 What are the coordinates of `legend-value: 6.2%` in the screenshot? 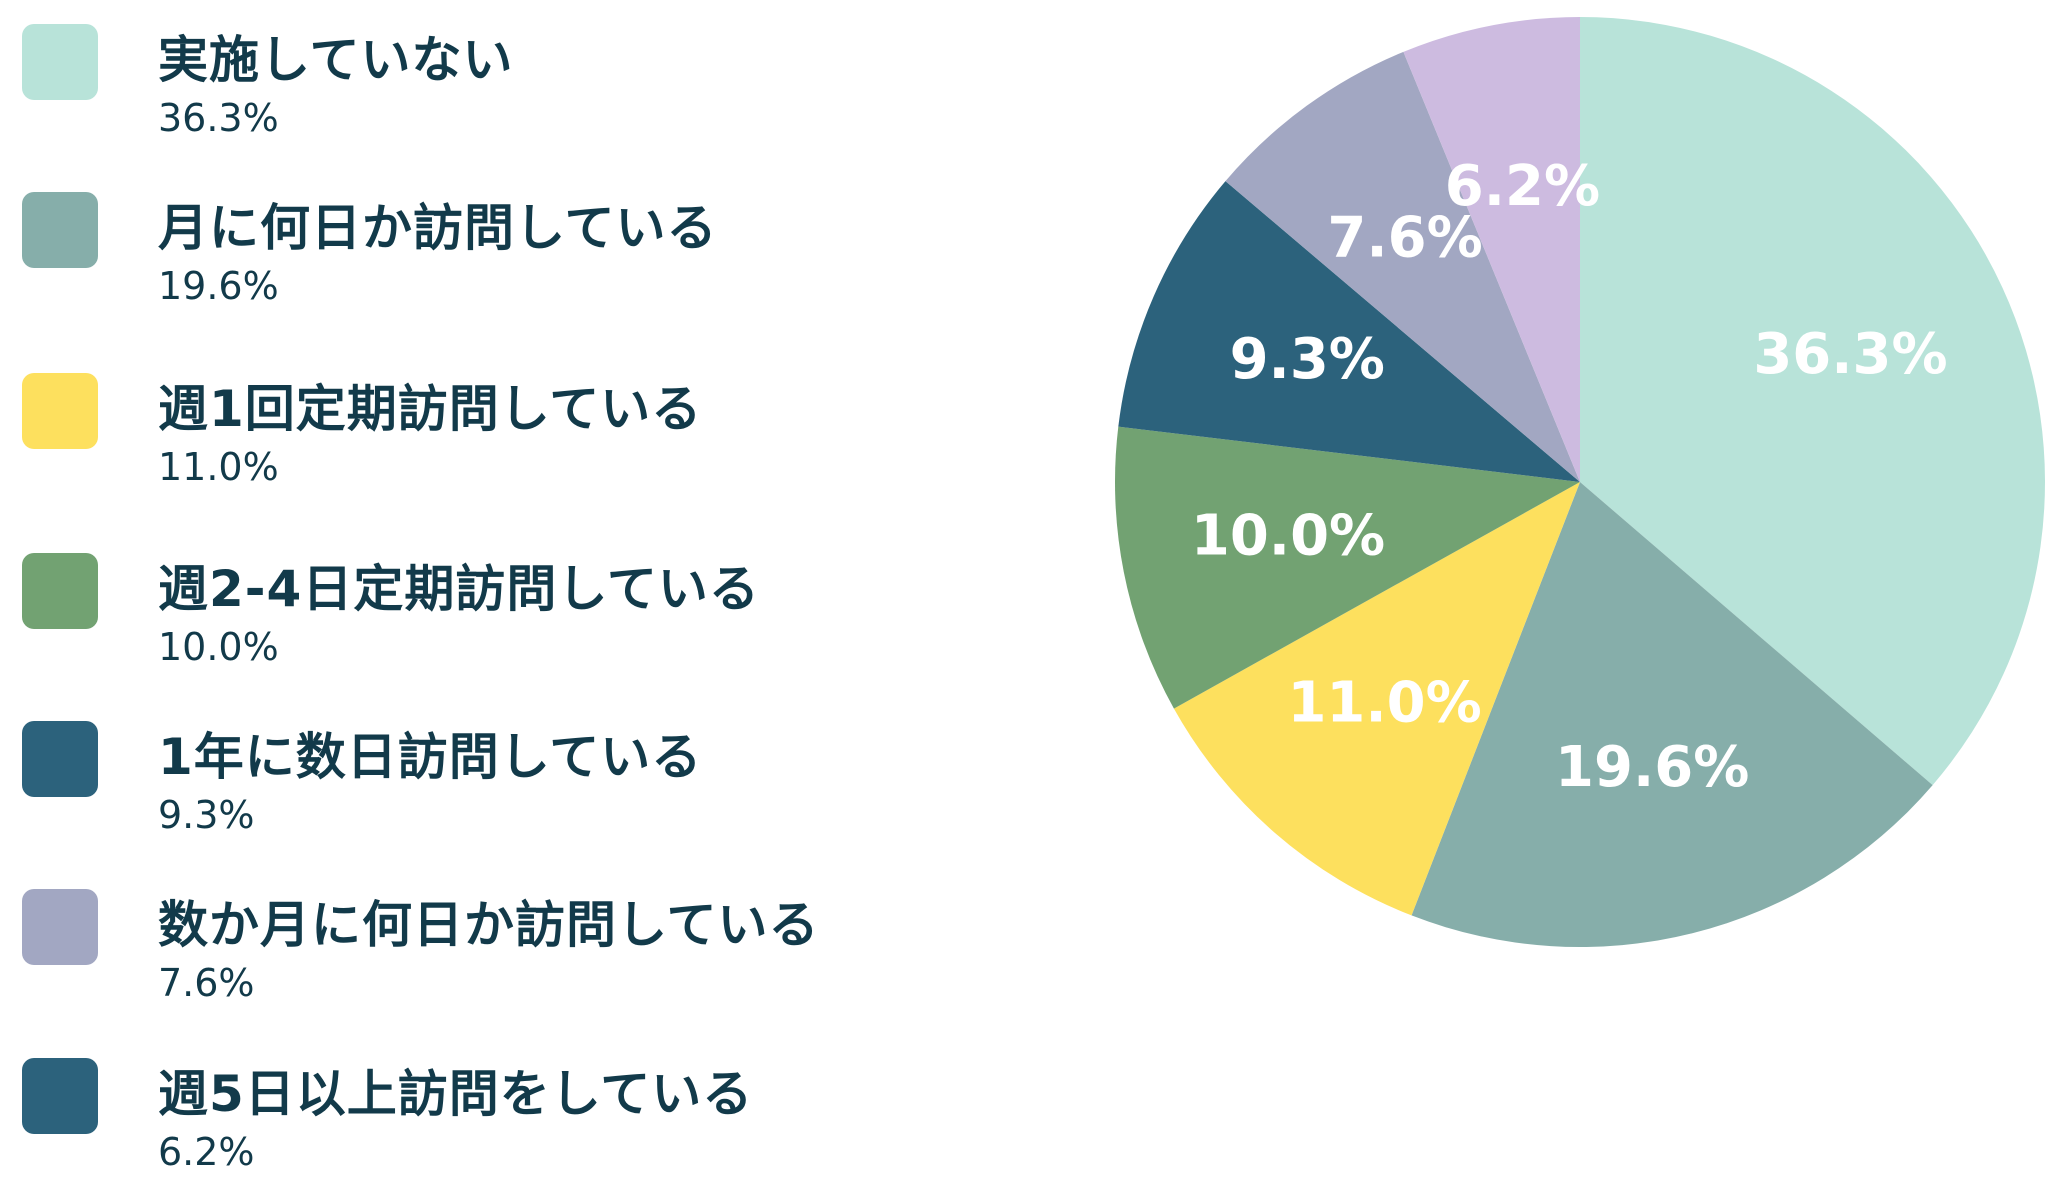 It's located at (206, 1152).